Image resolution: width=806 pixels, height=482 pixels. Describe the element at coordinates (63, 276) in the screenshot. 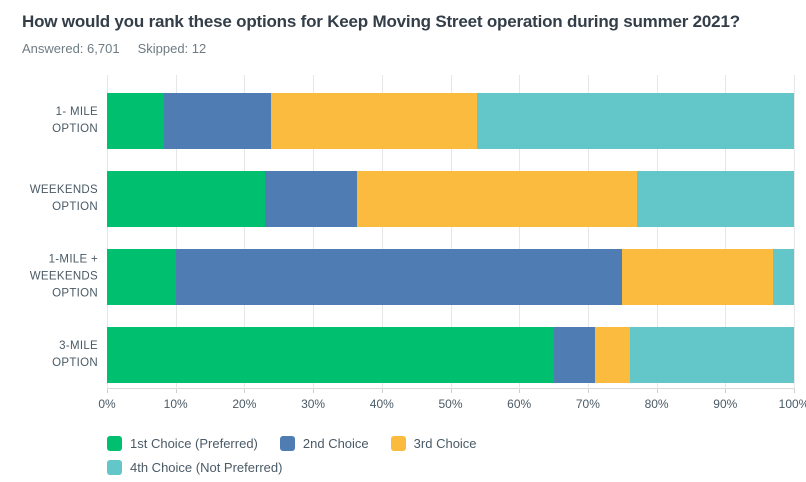

I see `category-label-1-mile-weekends-option: 1-MILE + WEEKENDS OPTION` at that location.